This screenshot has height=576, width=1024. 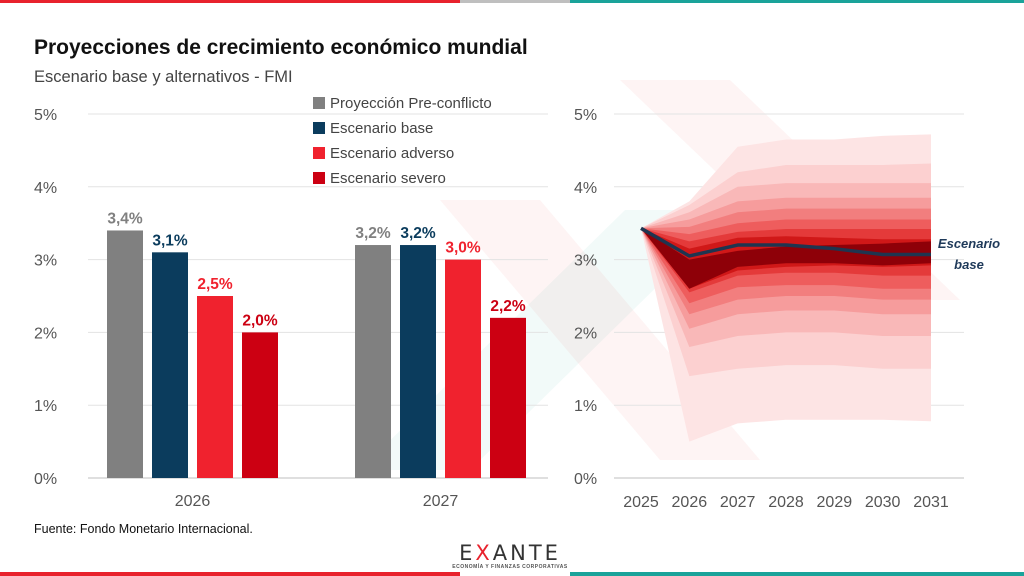 I want to click on base-scenario-annotation: Escenario, so click(x=969, y=243).